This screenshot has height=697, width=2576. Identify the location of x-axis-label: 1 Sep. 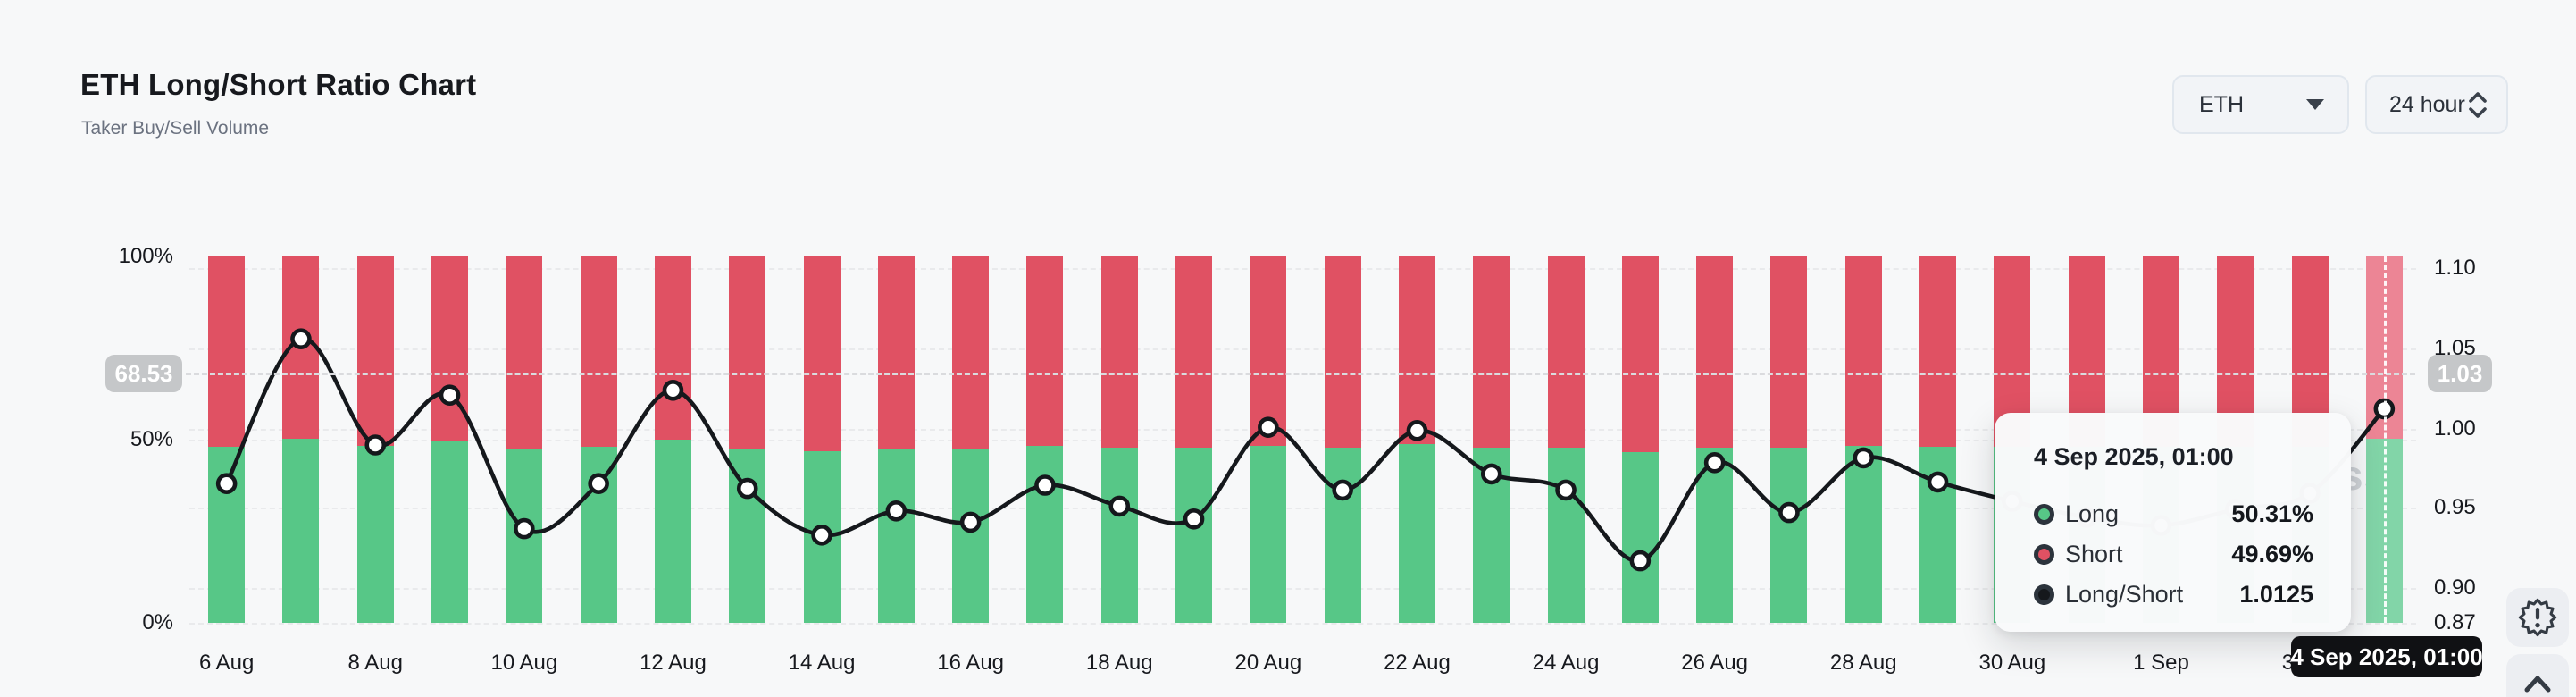
(2161, 663).